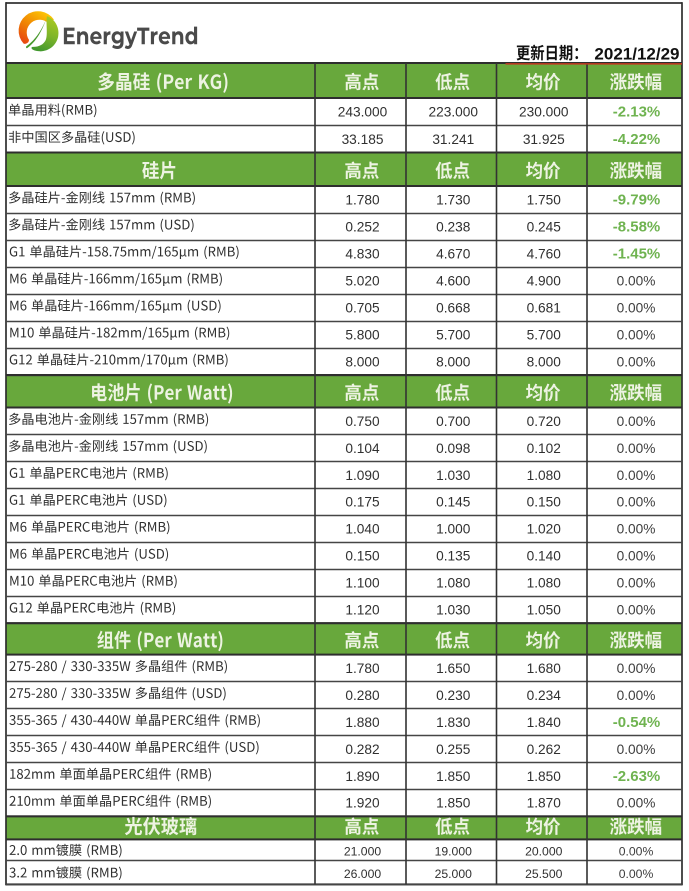 This screenshot has height=891, width=689. I want to click on svg-text: 0.175, so click(362, 502).